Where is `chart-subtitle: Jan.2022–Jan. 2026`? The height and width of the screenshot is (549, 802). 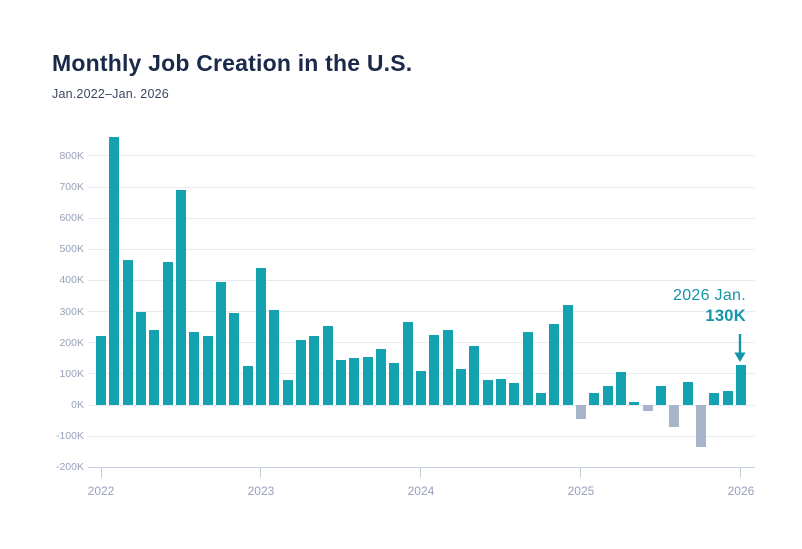 chart-subtitle: Jan.2022–Jan. 2026 is located at coordinates (110, 94).